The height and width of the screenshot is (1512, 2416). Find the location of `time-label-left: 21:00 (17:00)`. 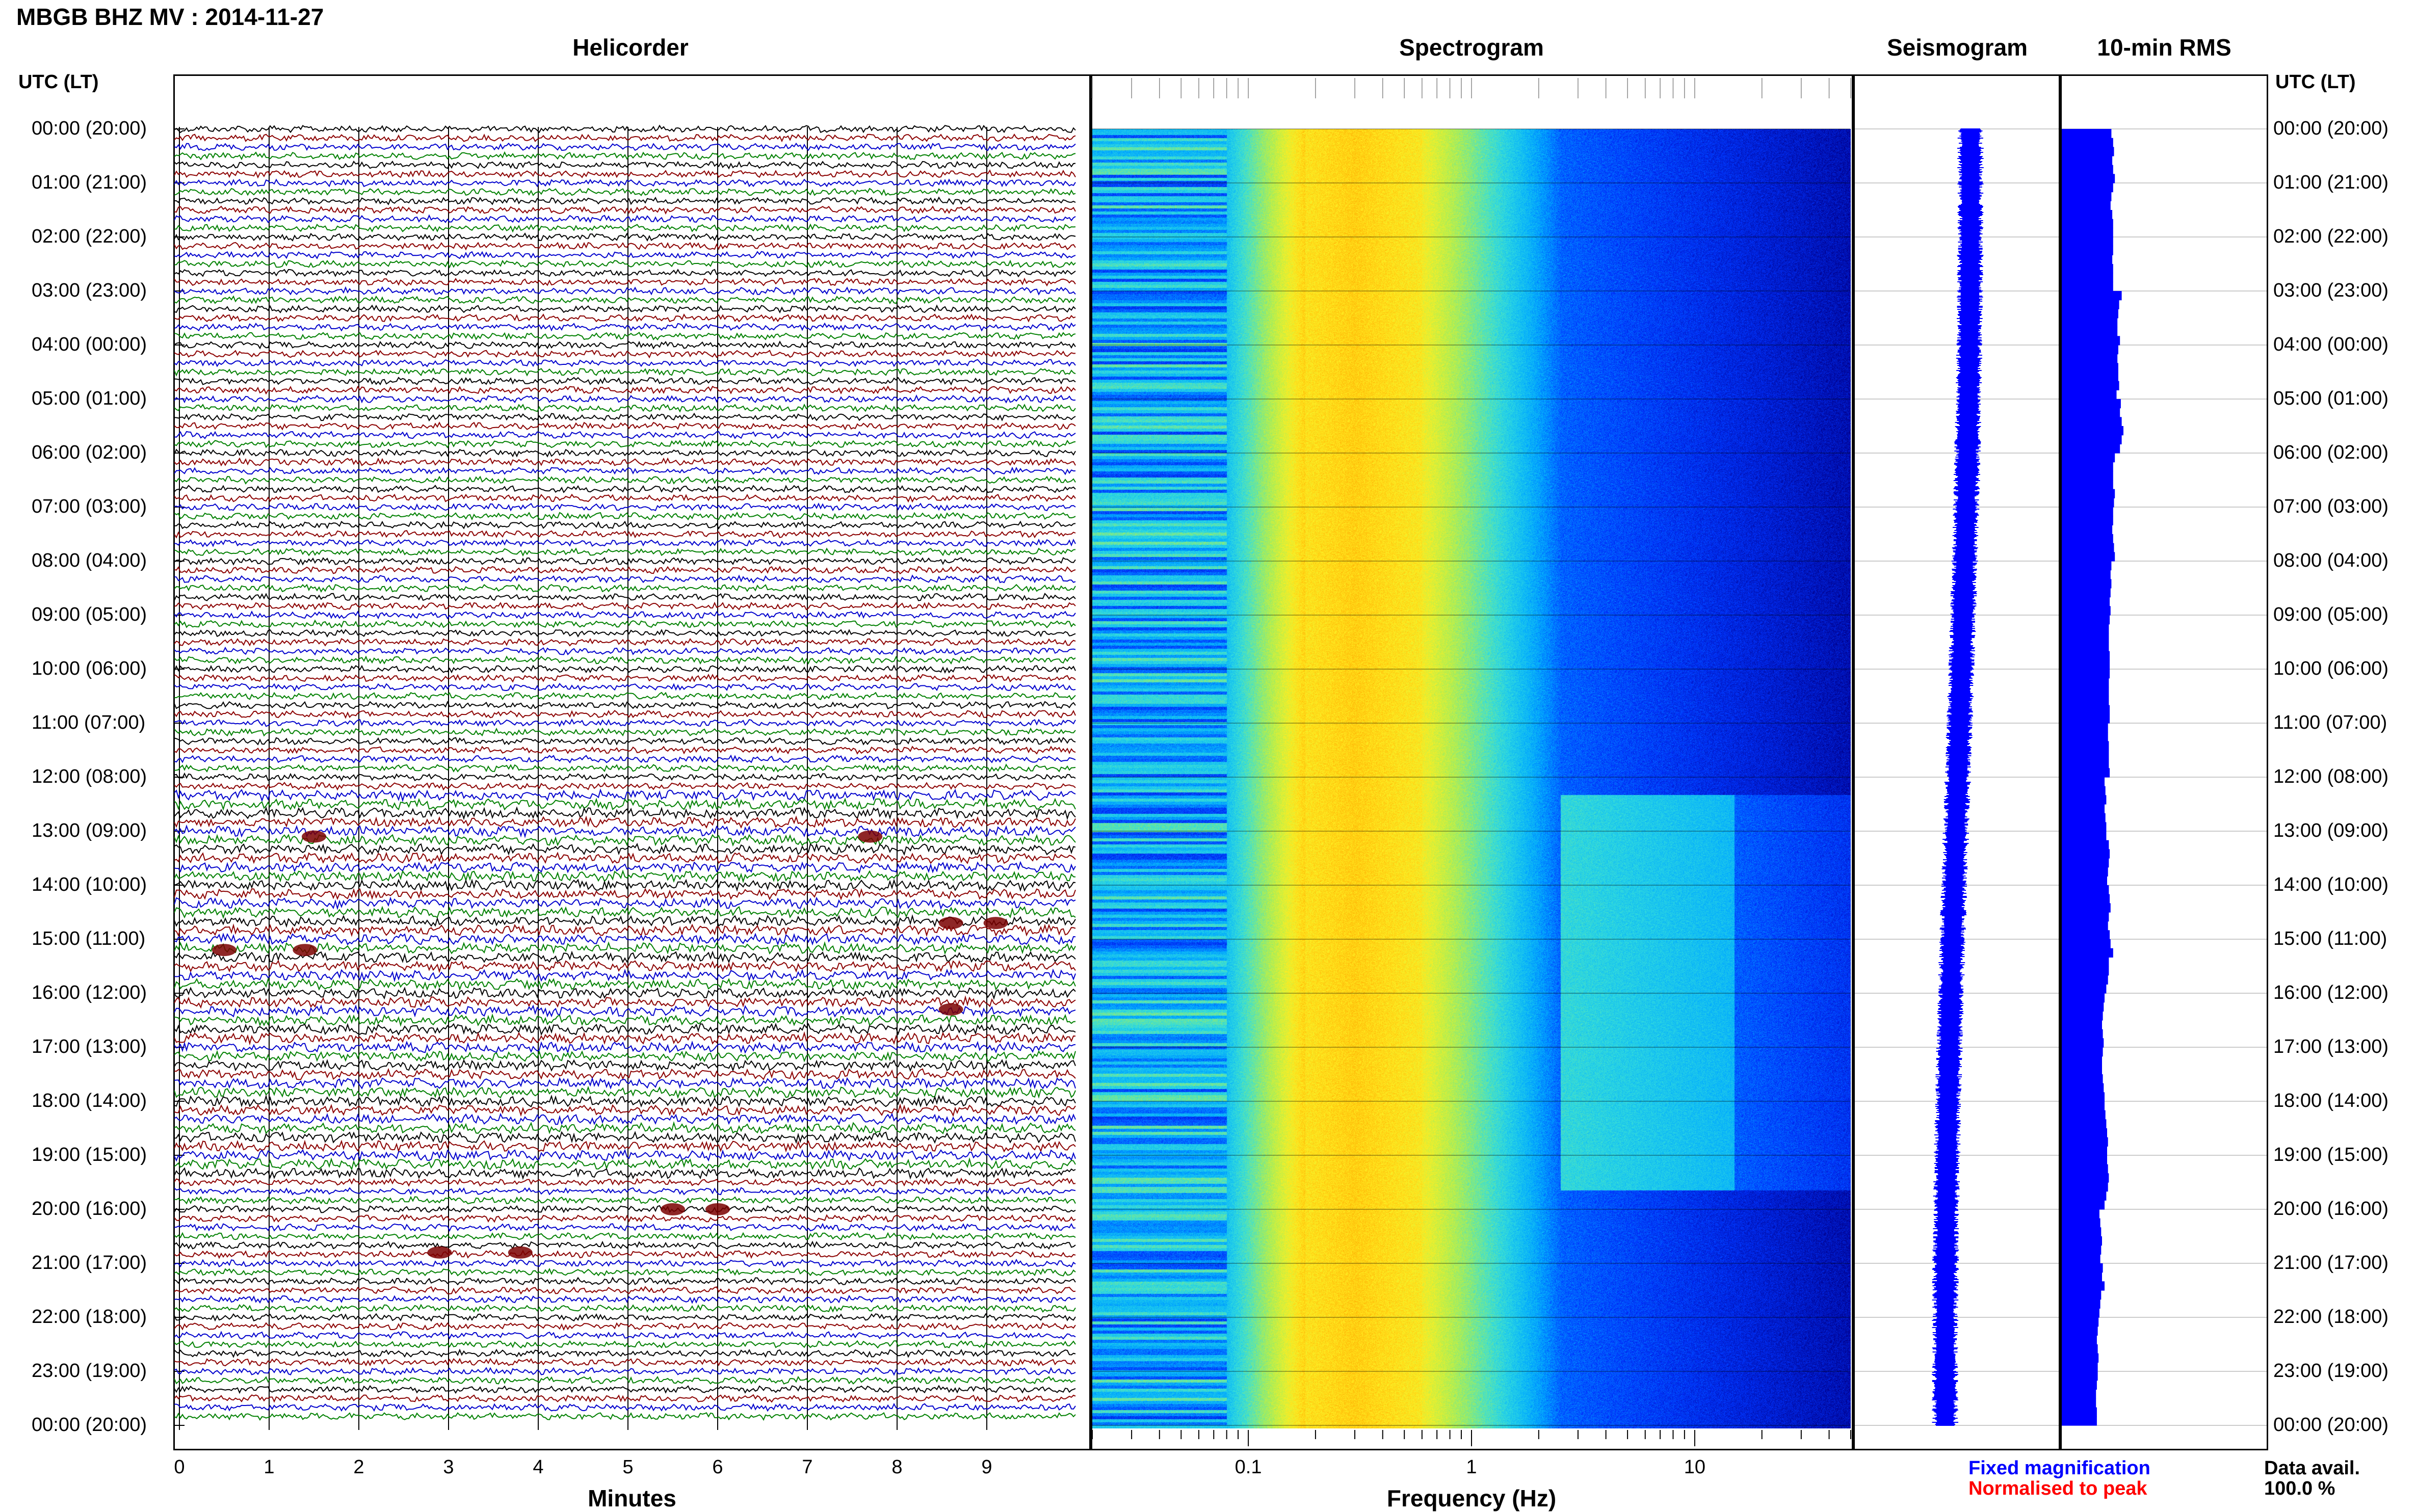

time-label-left: 21:00 (17:00) is located at coordinates (89, 1263).